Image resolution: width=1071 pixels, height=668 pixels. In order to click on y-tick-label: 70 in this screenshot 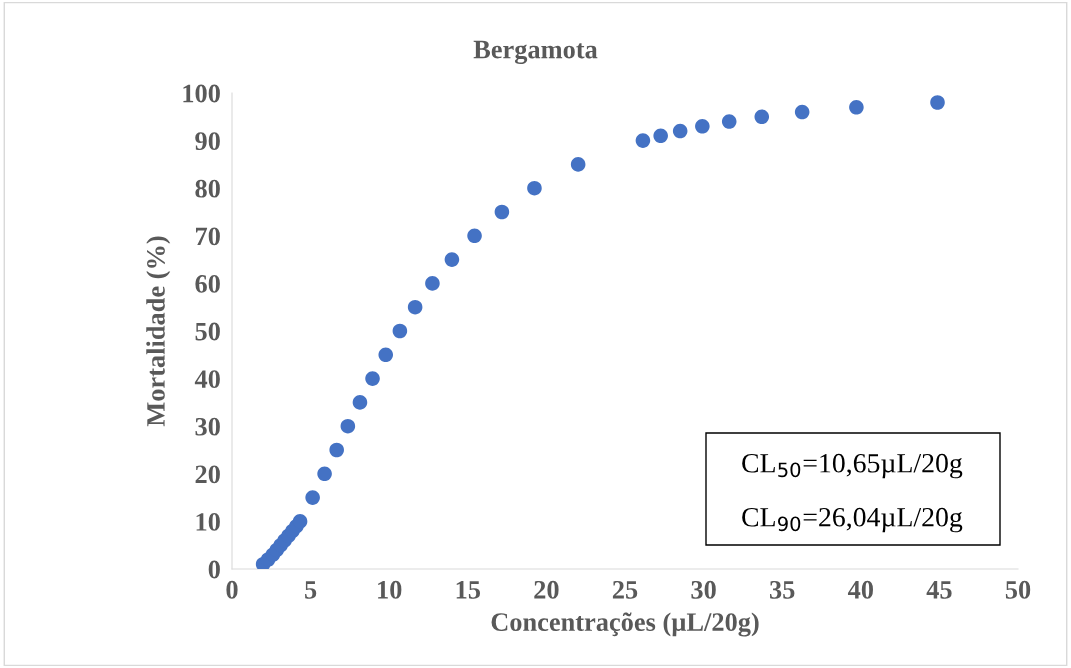, I will do `click(208, 236)`.